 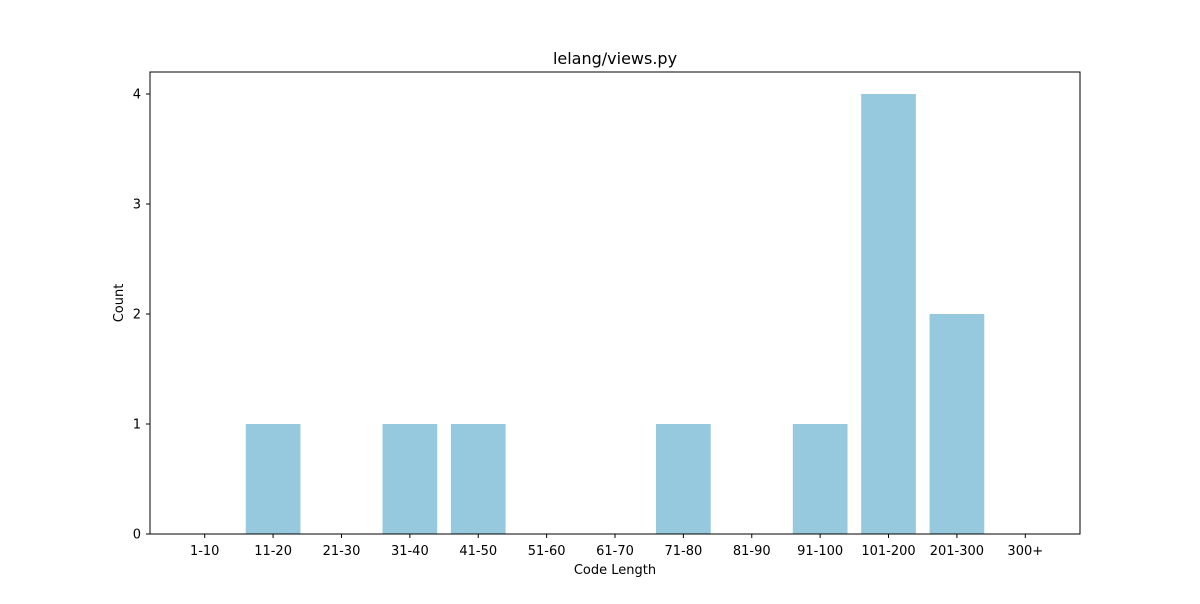 I want to click on x-tick-label: 91-100, so click(x=820, y=551).